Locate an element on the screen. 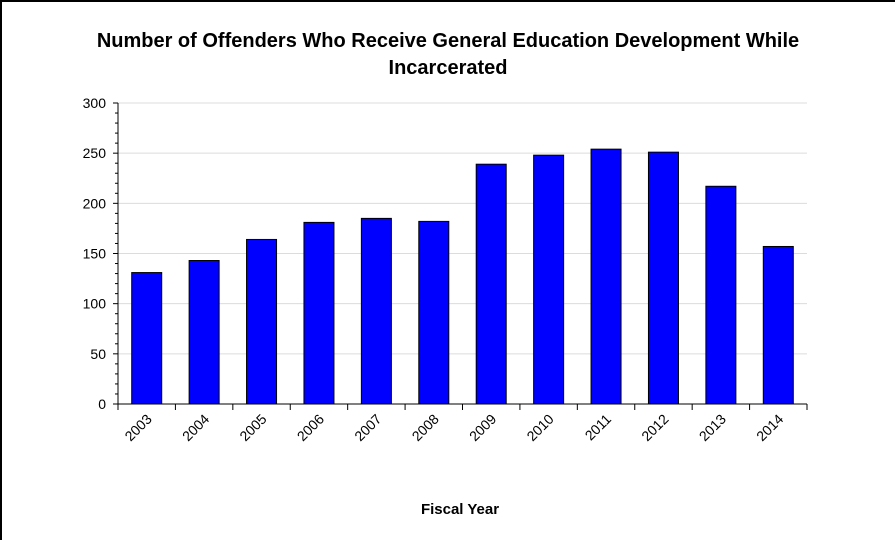  bar-2008 is located at coordinates (434, 312).